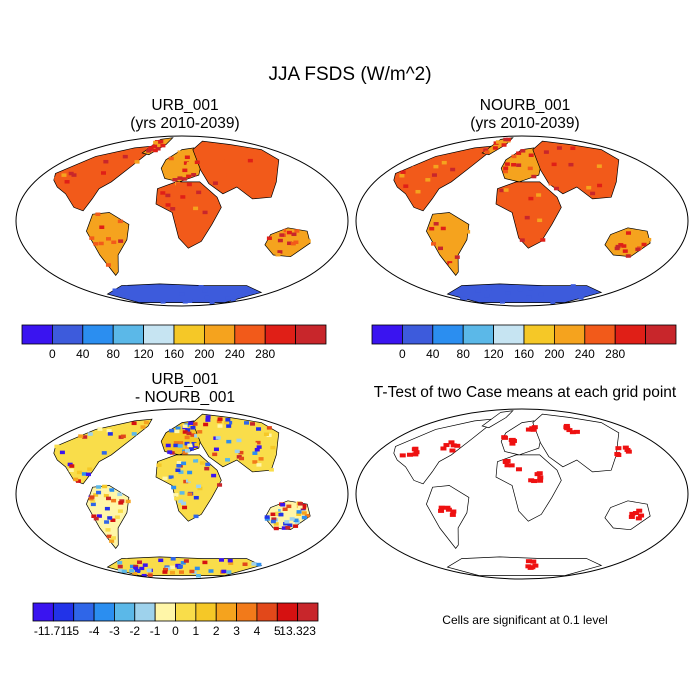  Describe the element at coordinates (265, 354) in the screenshot. I see `colorbar-tick-label: 280` at that location.